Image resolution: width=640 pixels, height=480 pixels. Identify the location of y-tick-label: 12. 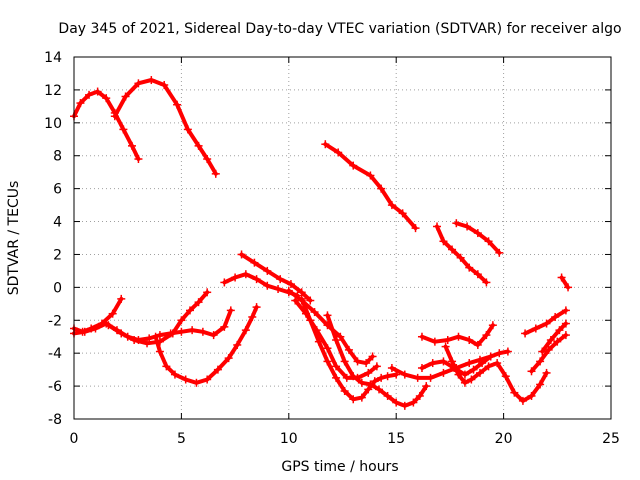
(53, 91).